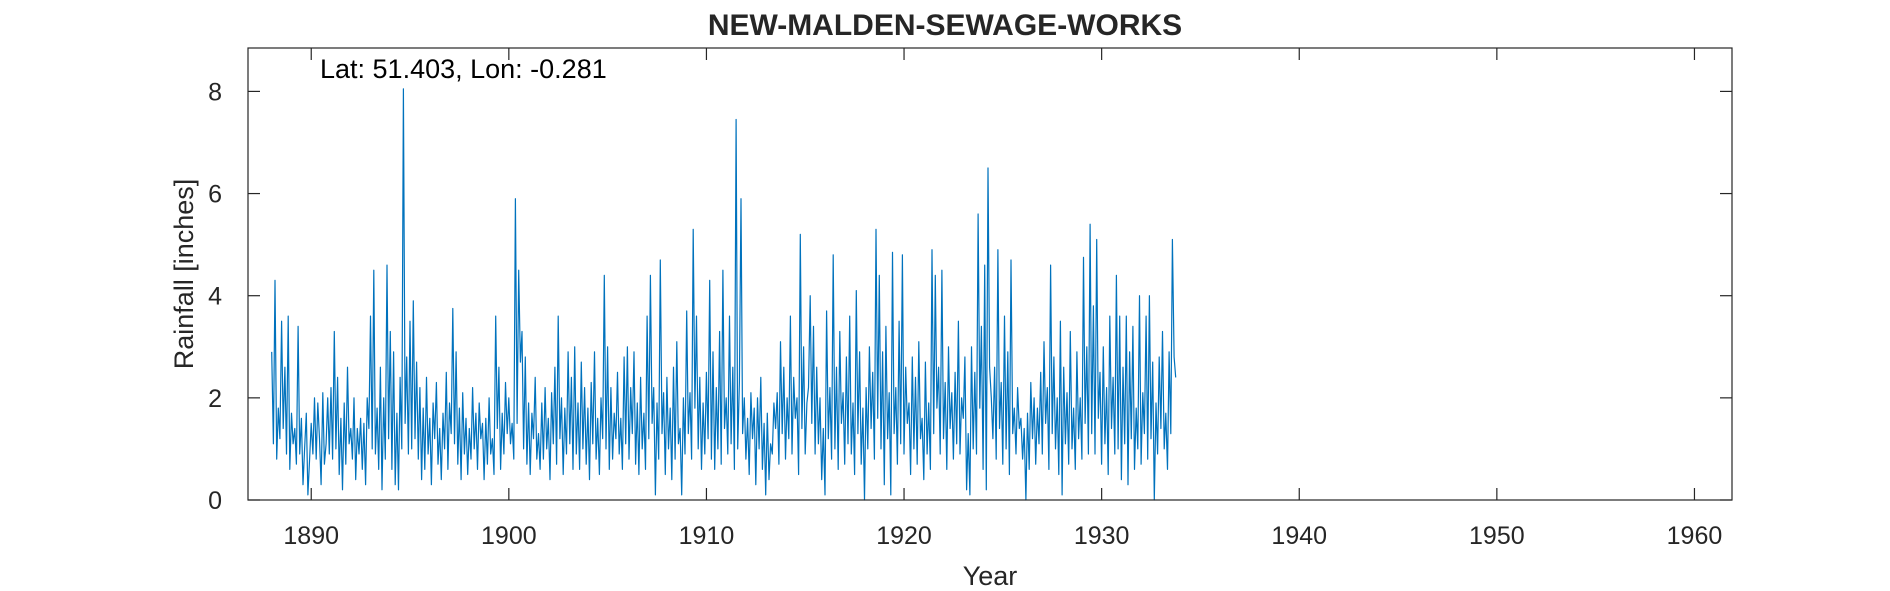 Image resolution: width=1890 pixels, height=591 pixels. I want to click on x-tick-label: 1930, so click(1102, 536).